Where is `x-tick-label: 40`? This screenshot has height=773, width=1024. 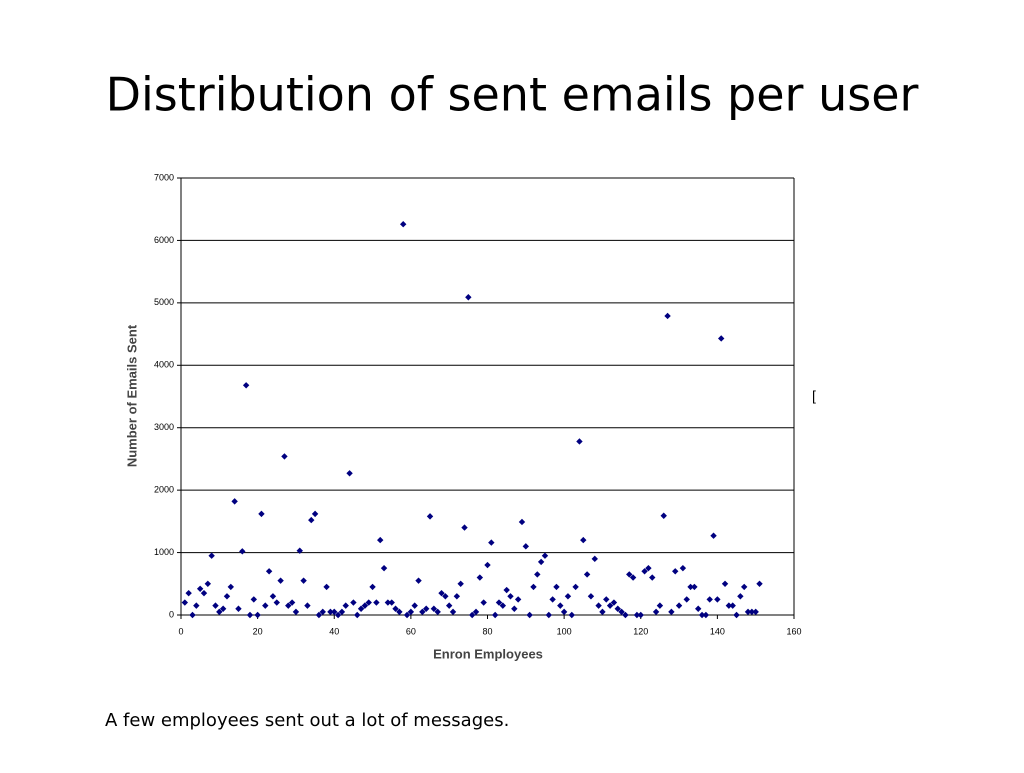
x-tick-label: 40 is located at coordinates (334, 631).